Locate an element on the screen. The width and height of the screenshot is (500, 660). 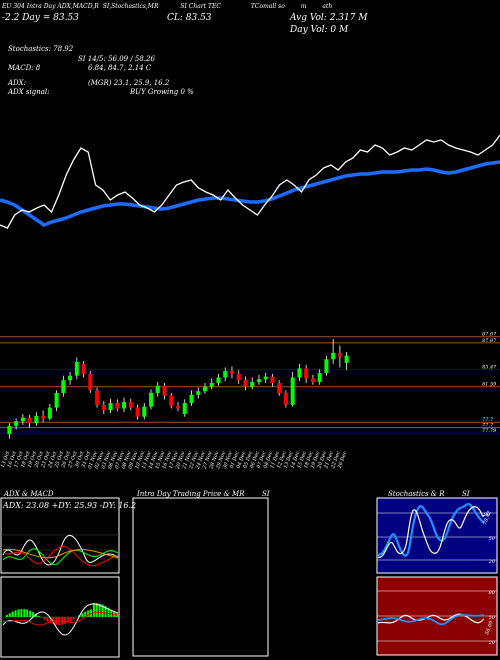
stoch-value-label: 78.92 is located at coordinates (487, 518).